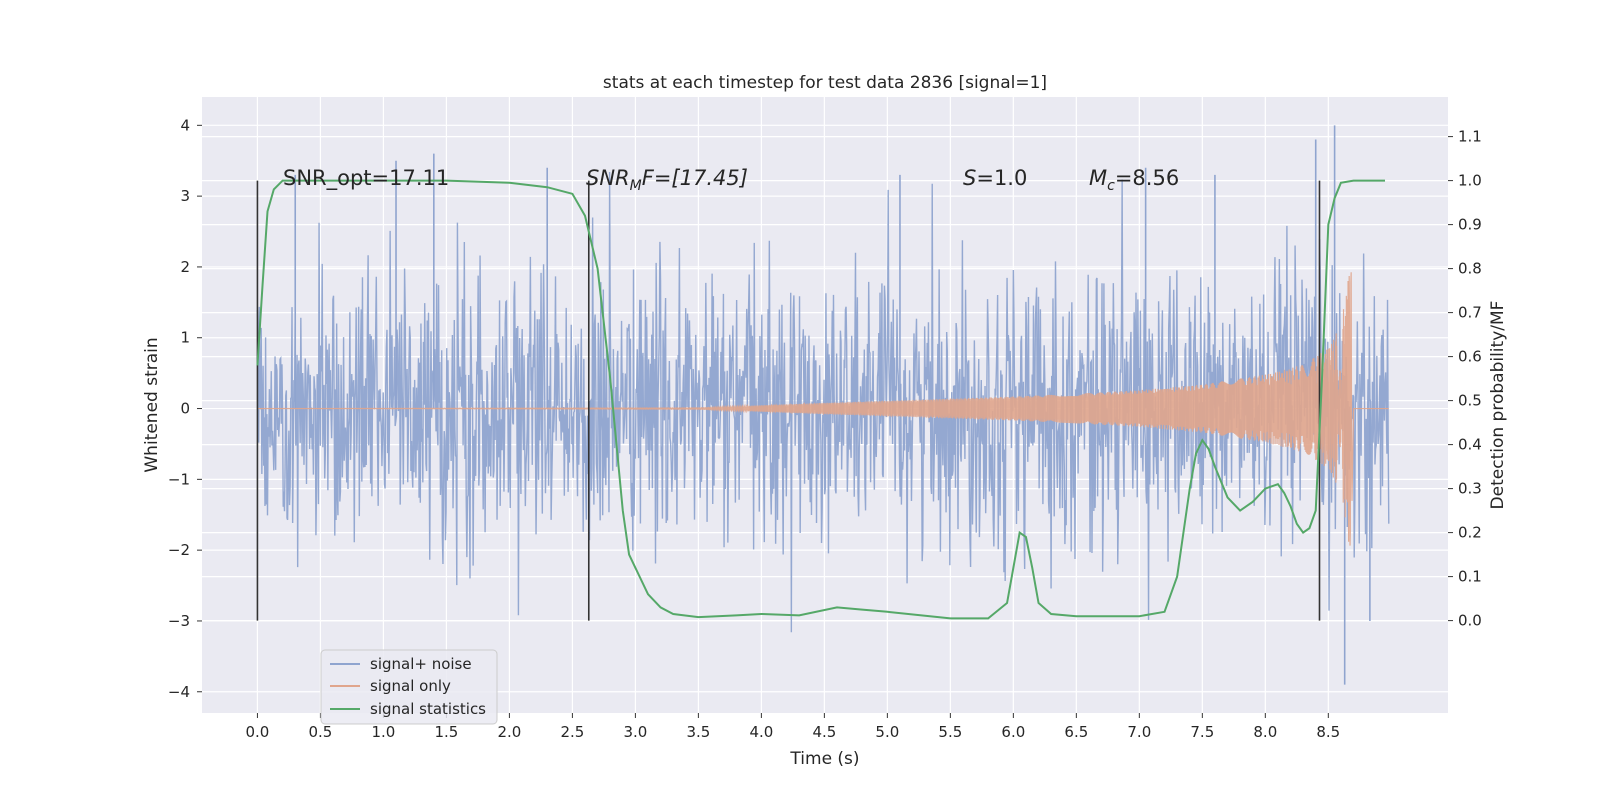  What do you see at coordinates (185, 196) in the screenshot?
I see `y-tick-label: 3` at bounding box center [185, 196].